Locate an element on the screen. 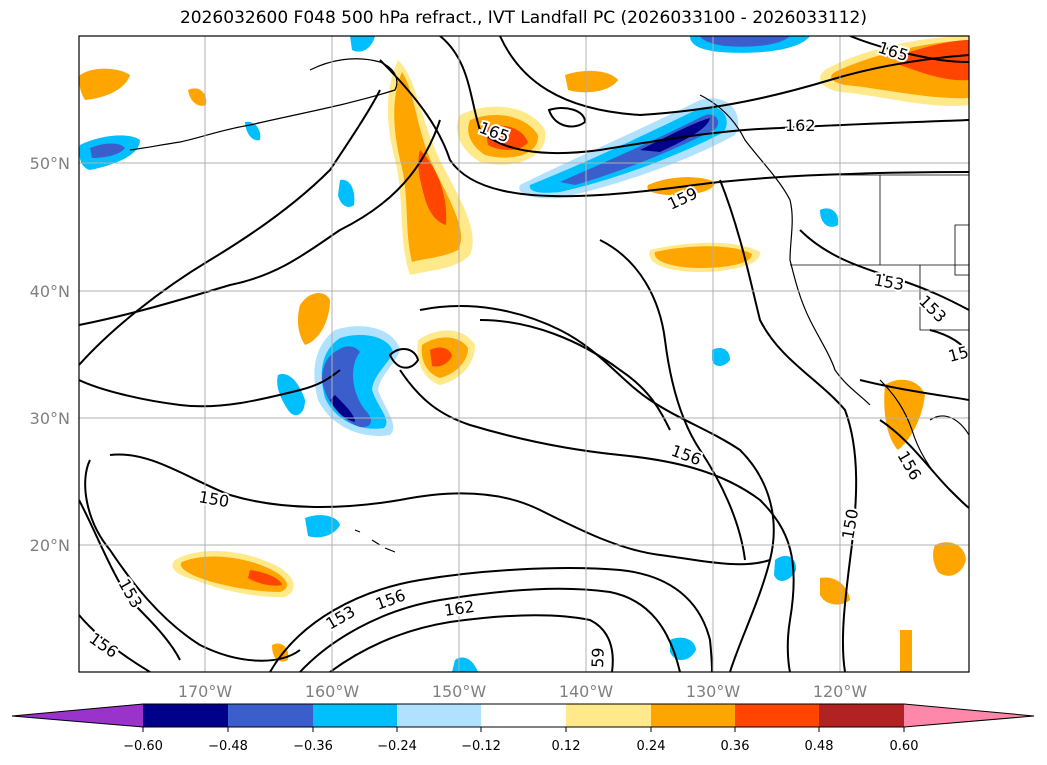 The width and height of the screenshot is (1047, 765). colorbar-tick-label: 0.48 is located at coordinates (819, 746).